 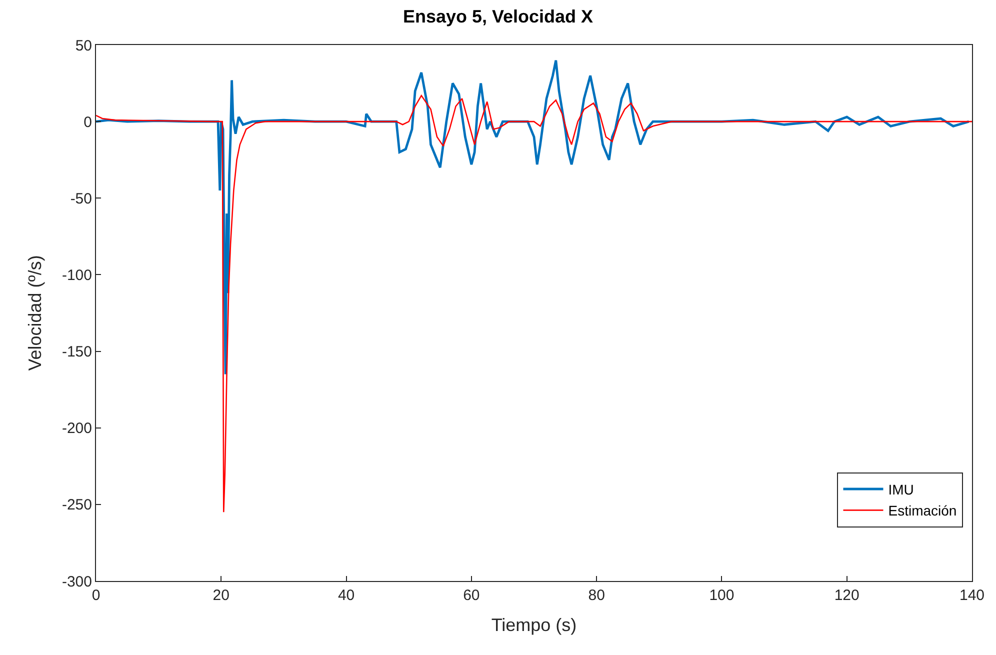 I want to click on x-tick-label: 20, so click(x=221, y=595).